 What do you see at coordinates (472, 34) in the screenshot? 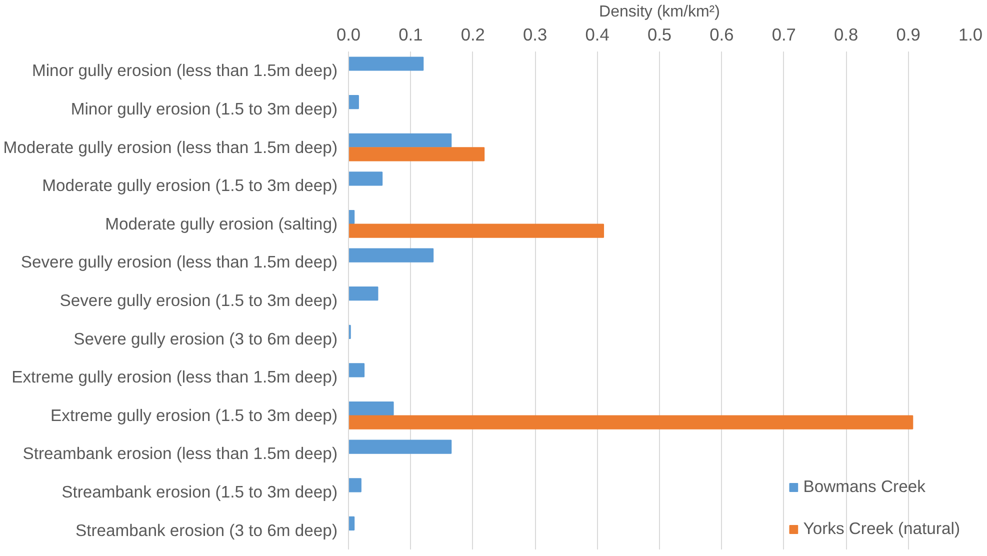
I see `x-tick-label: 0.2` at bounding box center [472, 34].